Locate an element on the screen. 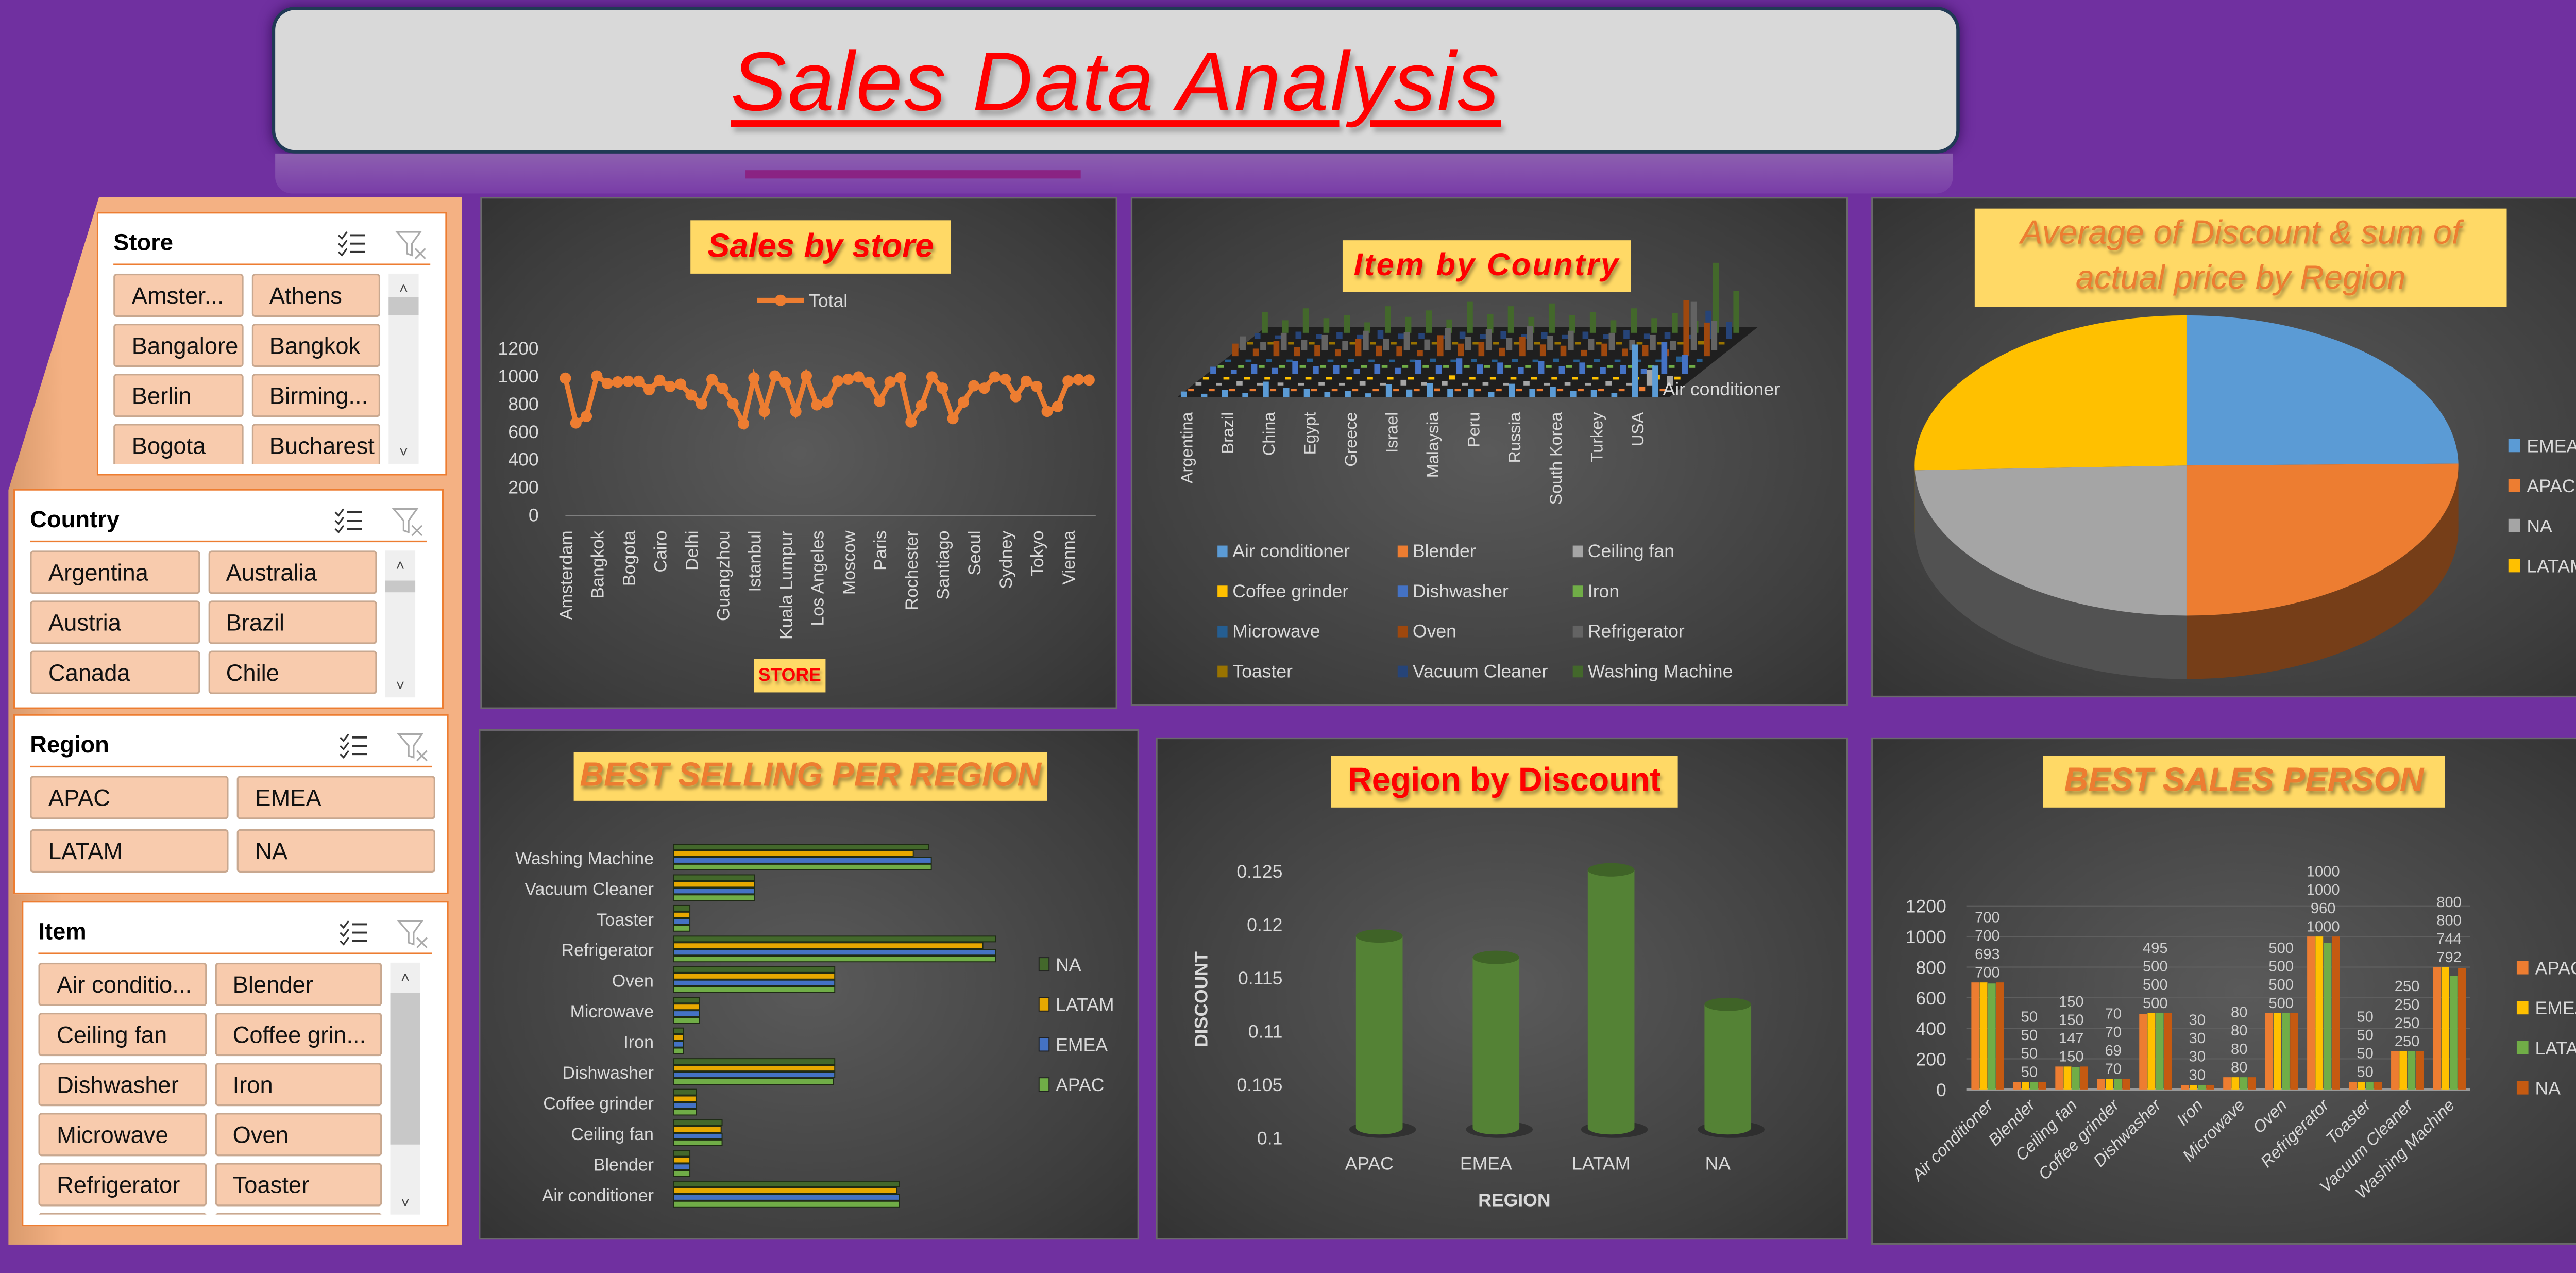 This screenshot has width=2576, height=1273. item-slicer-item: Ceiling fan is located at coordinates (122, 1034).